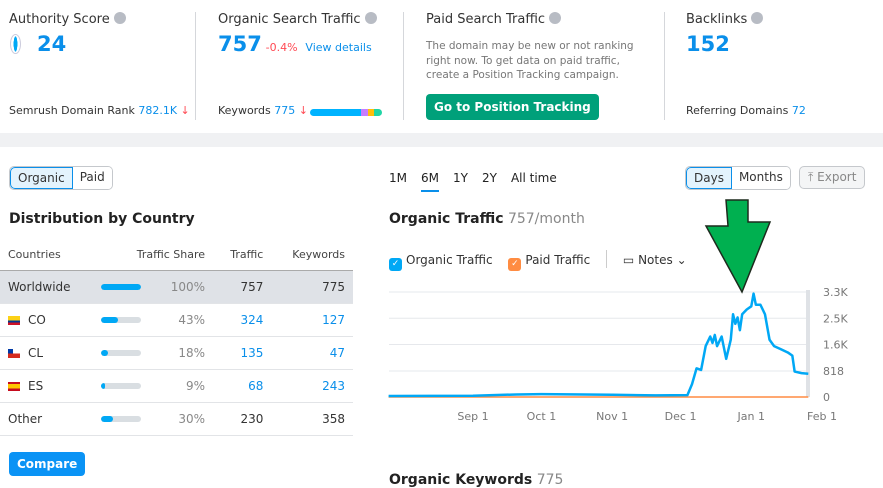  I want to click on authority-title: Authority Score, so click(67, 19).